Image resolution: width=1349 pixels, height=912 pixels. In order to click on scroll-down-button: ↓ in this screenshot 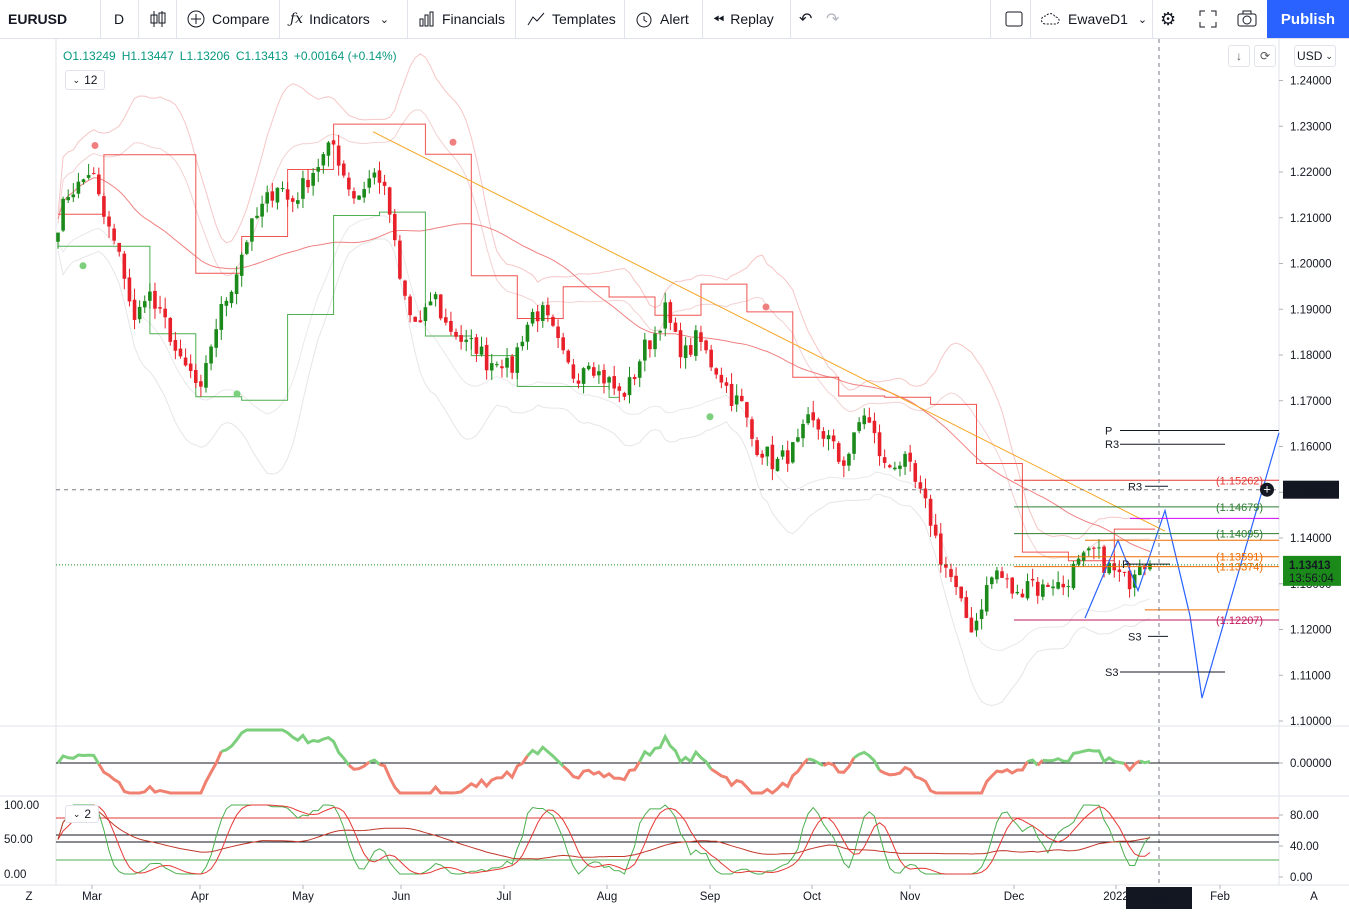, I will do `click(1239, 56)`.